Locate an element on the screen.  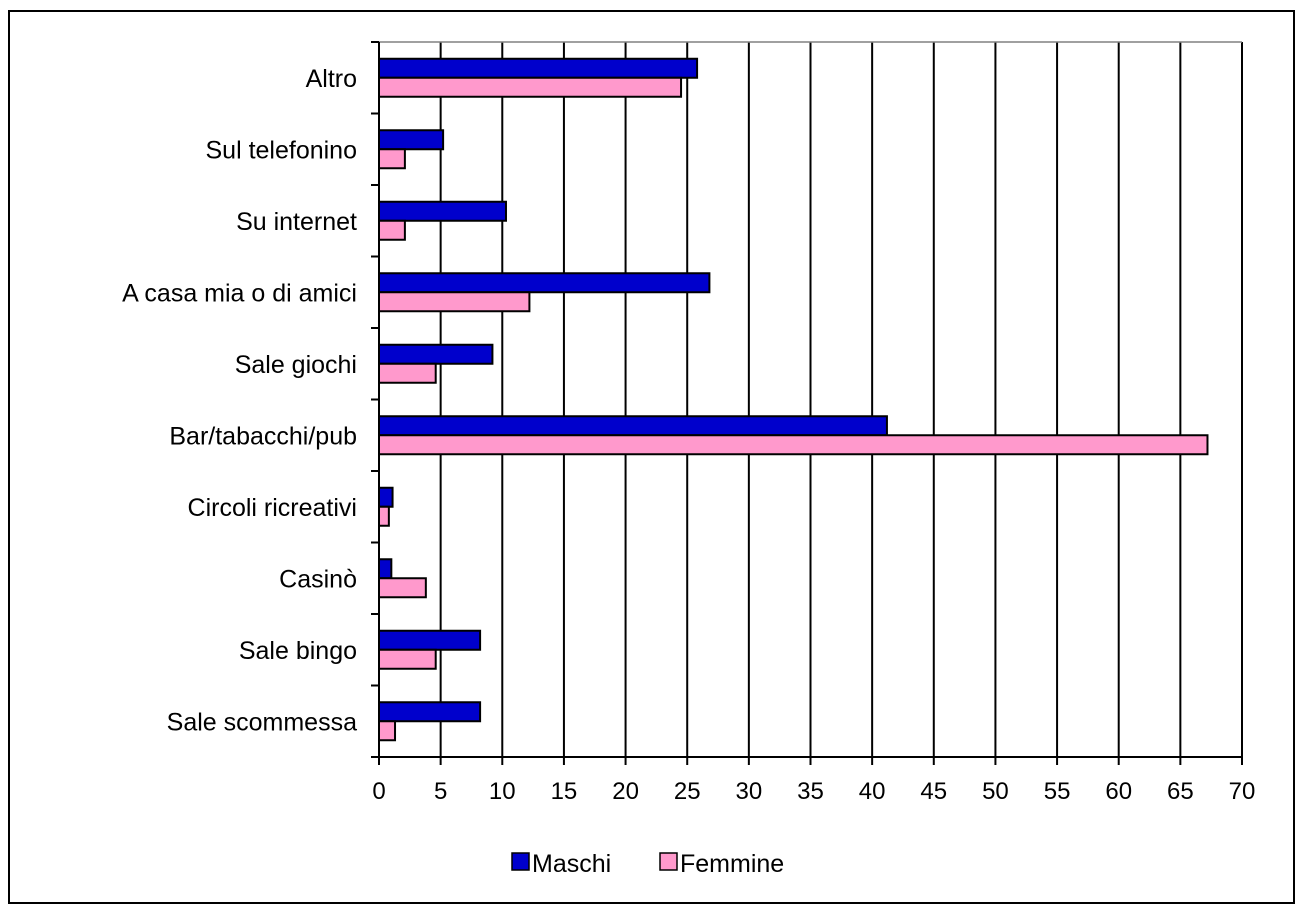
x-tick-label: 10 is located at coordinates (502, 791).